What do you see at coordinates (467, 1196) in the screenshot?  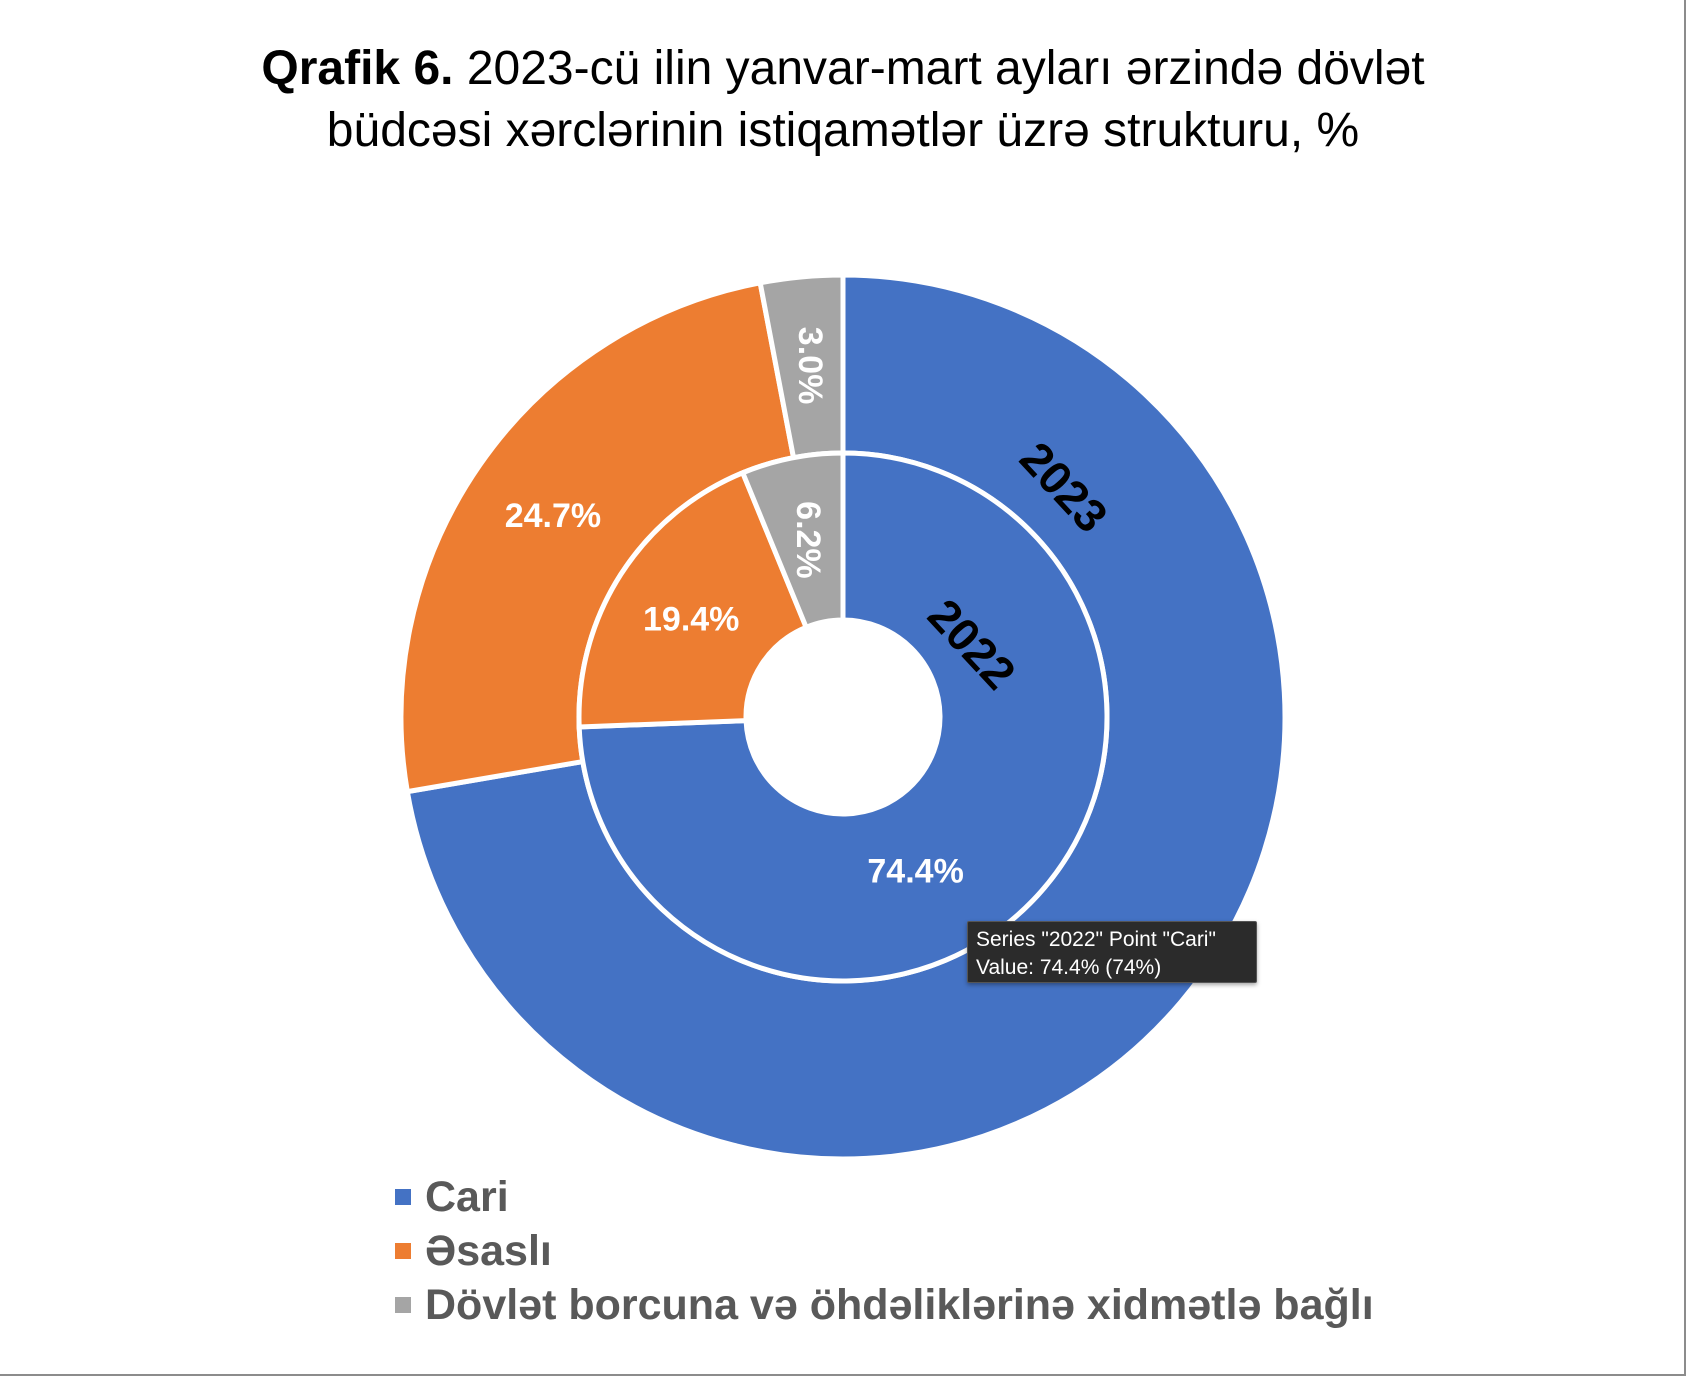 I see `legend-label-cari: Cari` at bounding box center [467, 1196].